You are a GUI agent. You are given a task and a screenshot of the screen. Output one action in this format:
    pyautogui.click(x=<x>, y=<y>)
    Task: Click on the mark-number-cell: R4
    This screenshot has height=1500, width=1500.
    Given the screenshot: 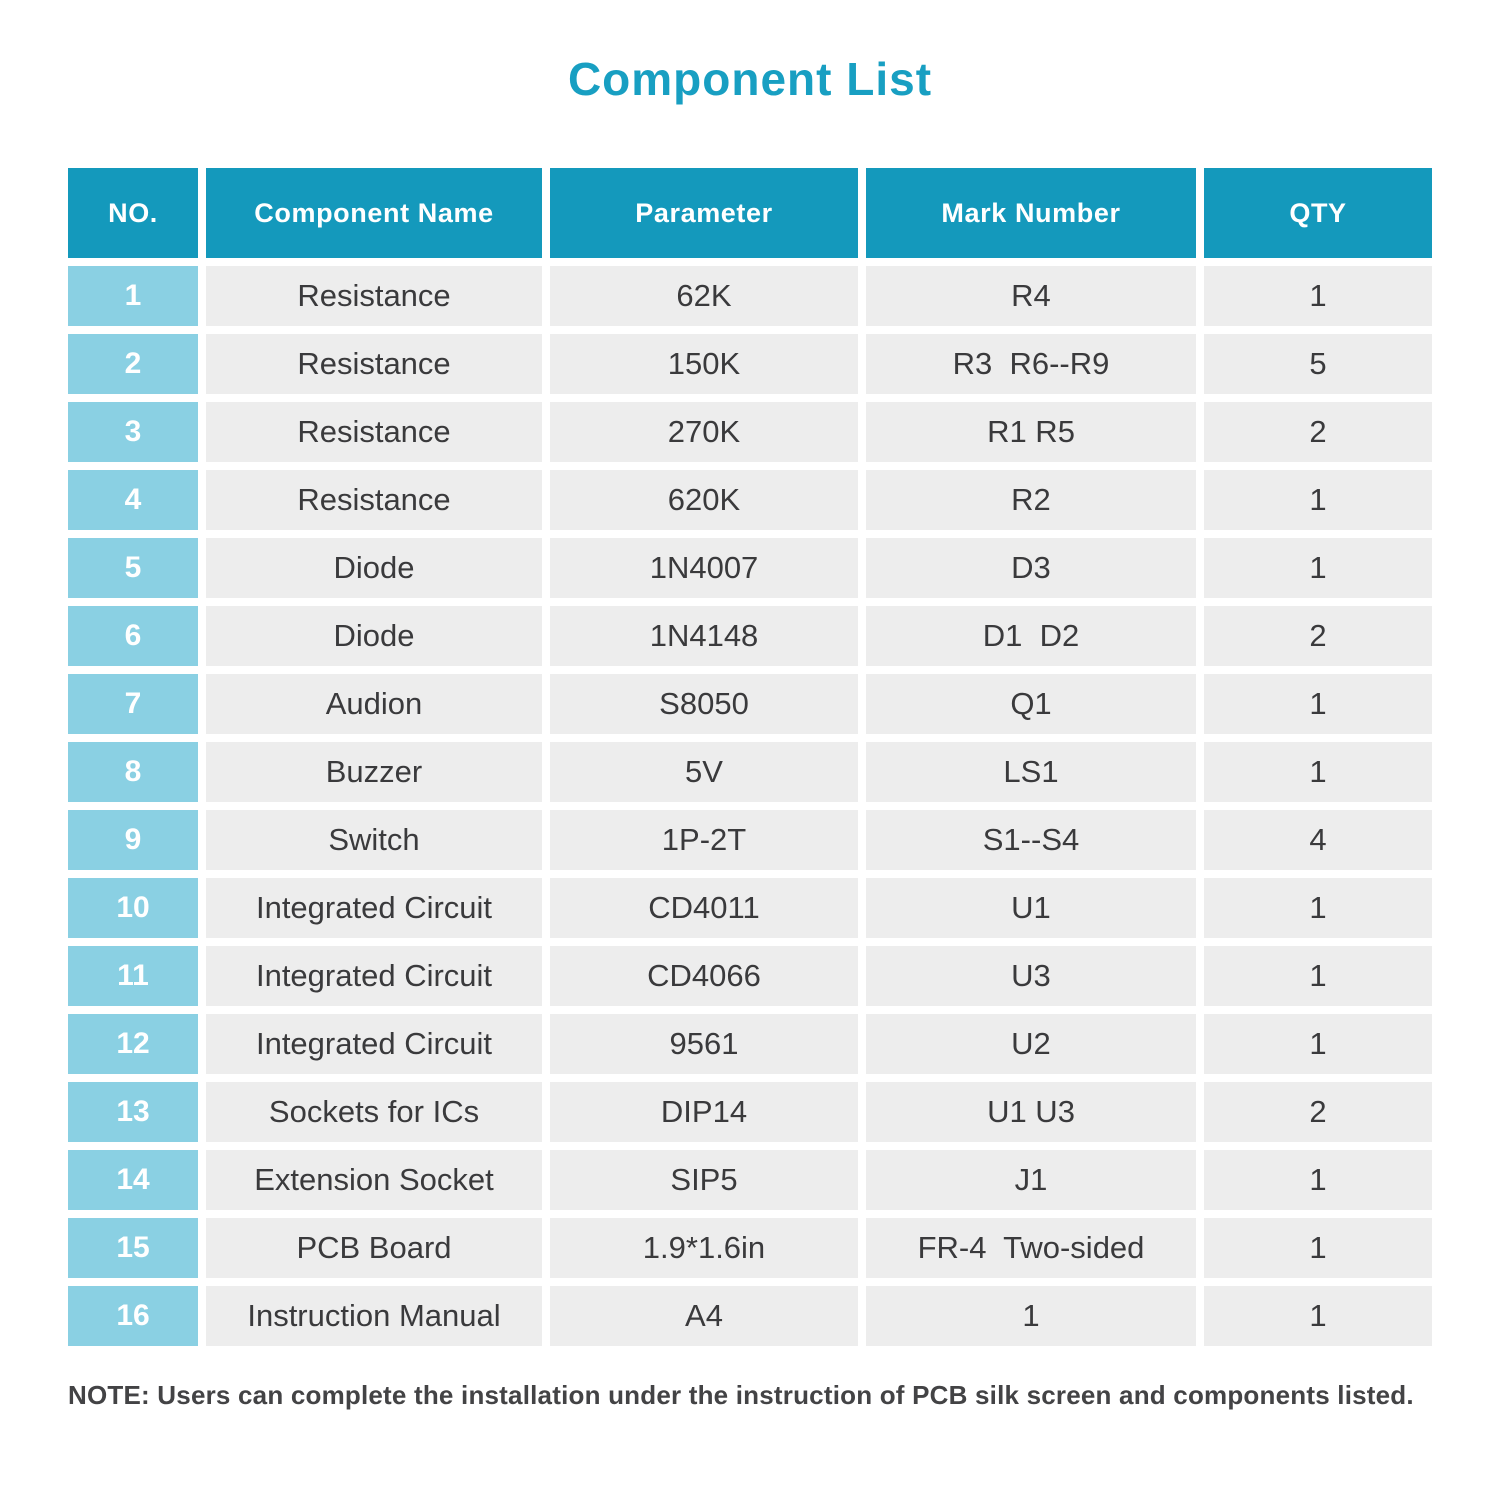 What is the action you would take?
    pyautogui.click(x=1031, y=296)
    